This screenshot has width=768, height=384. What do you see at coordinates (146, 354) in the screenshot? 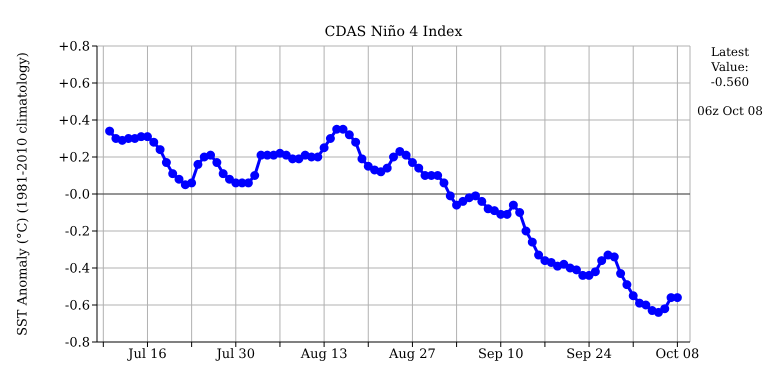
I see `x-tick-label: Jul 16` at bounding box center [146, 354].